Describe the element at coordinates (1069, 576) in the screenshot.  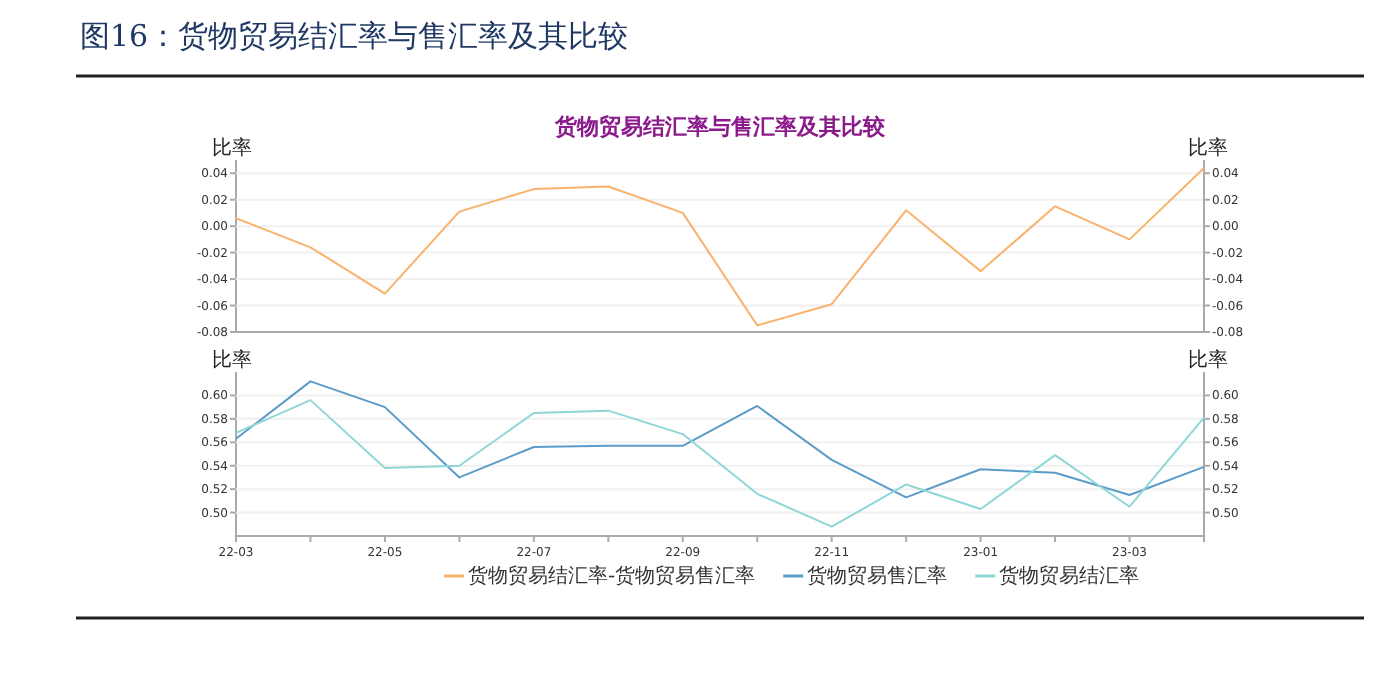
I see `legend-label: 货物贸易结汇率` at that location.